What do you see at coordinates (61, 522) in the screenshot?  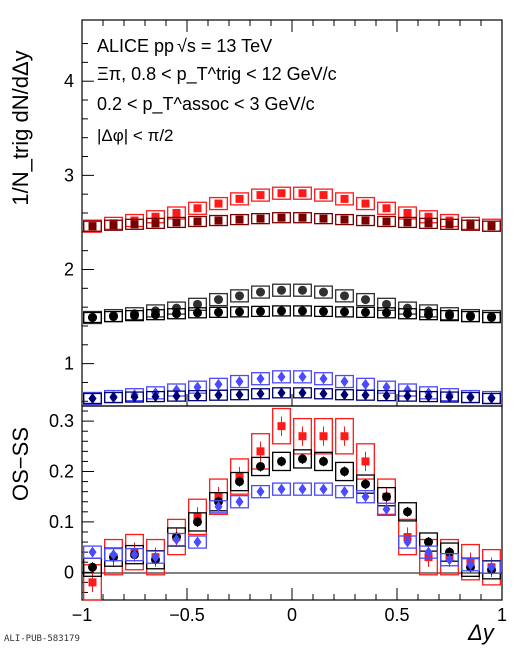 I see `lower-y-tick-label: 0.1` at bounding box center [61, 522].